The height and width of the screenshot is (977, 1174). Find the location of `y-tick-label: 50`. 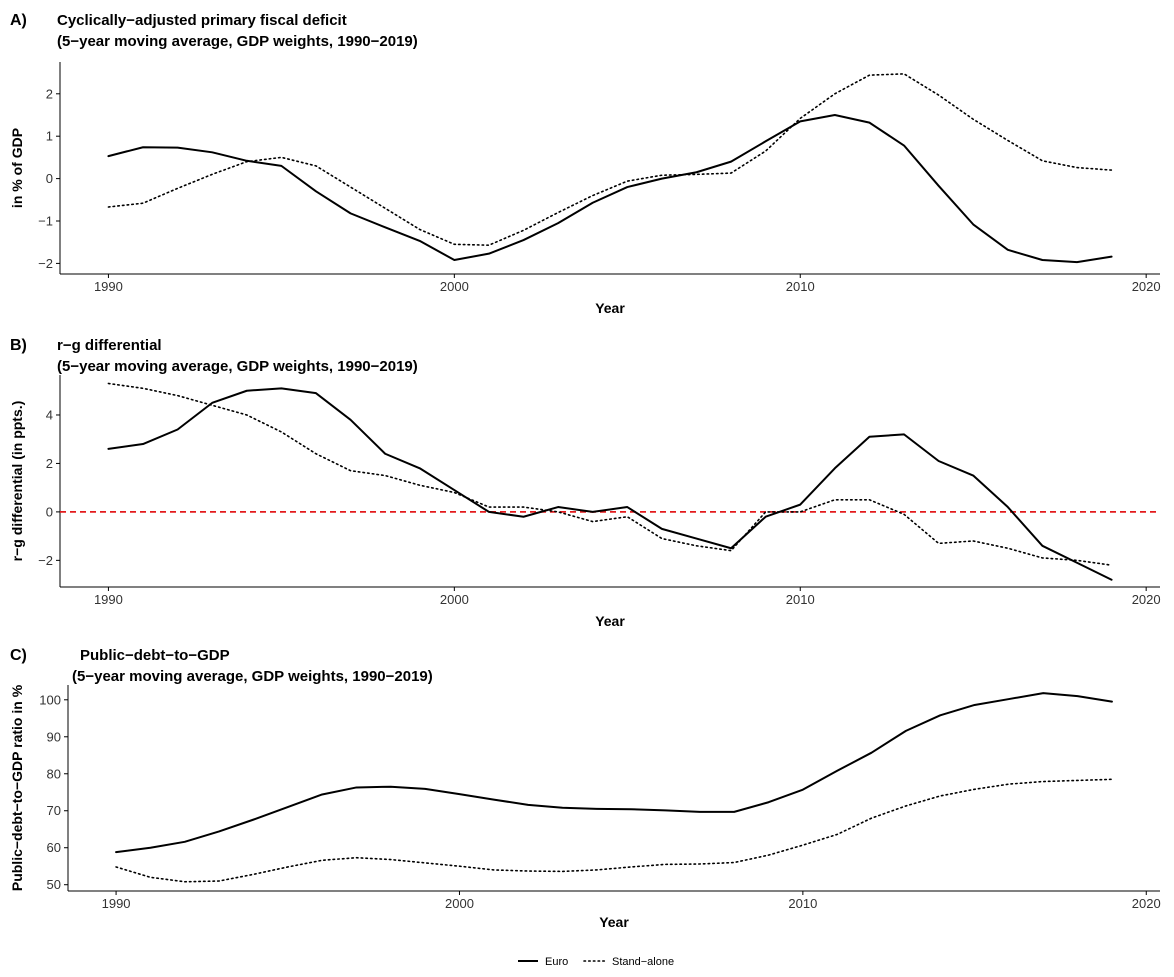

y-tick-label: 50 is located at coordinates (54, 884).